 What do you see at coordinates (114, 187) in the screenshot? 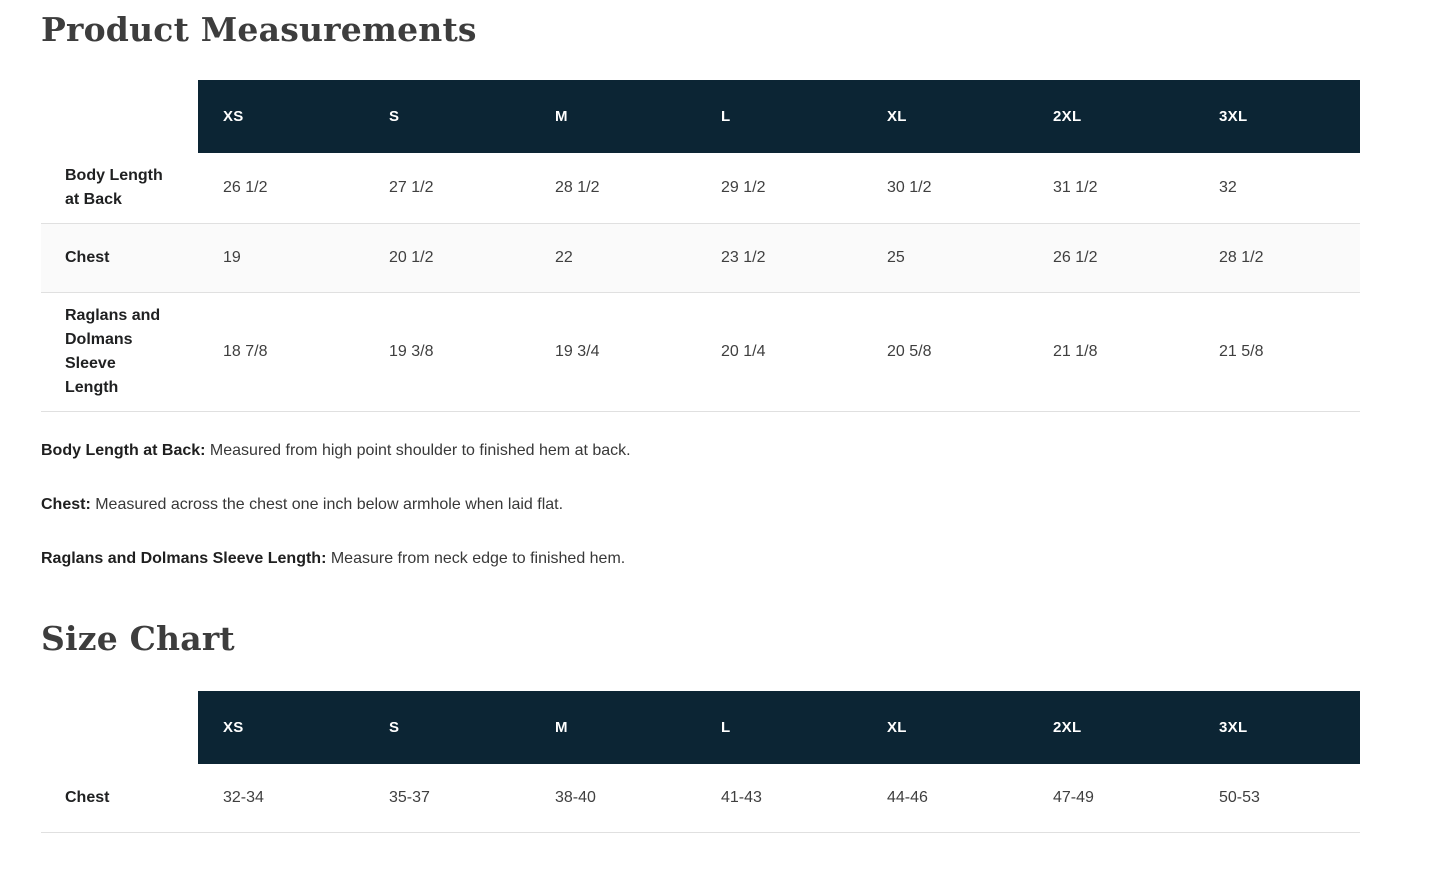
I see `row-label-body-length: Body Length at Back` at bounding box center [114, 187].